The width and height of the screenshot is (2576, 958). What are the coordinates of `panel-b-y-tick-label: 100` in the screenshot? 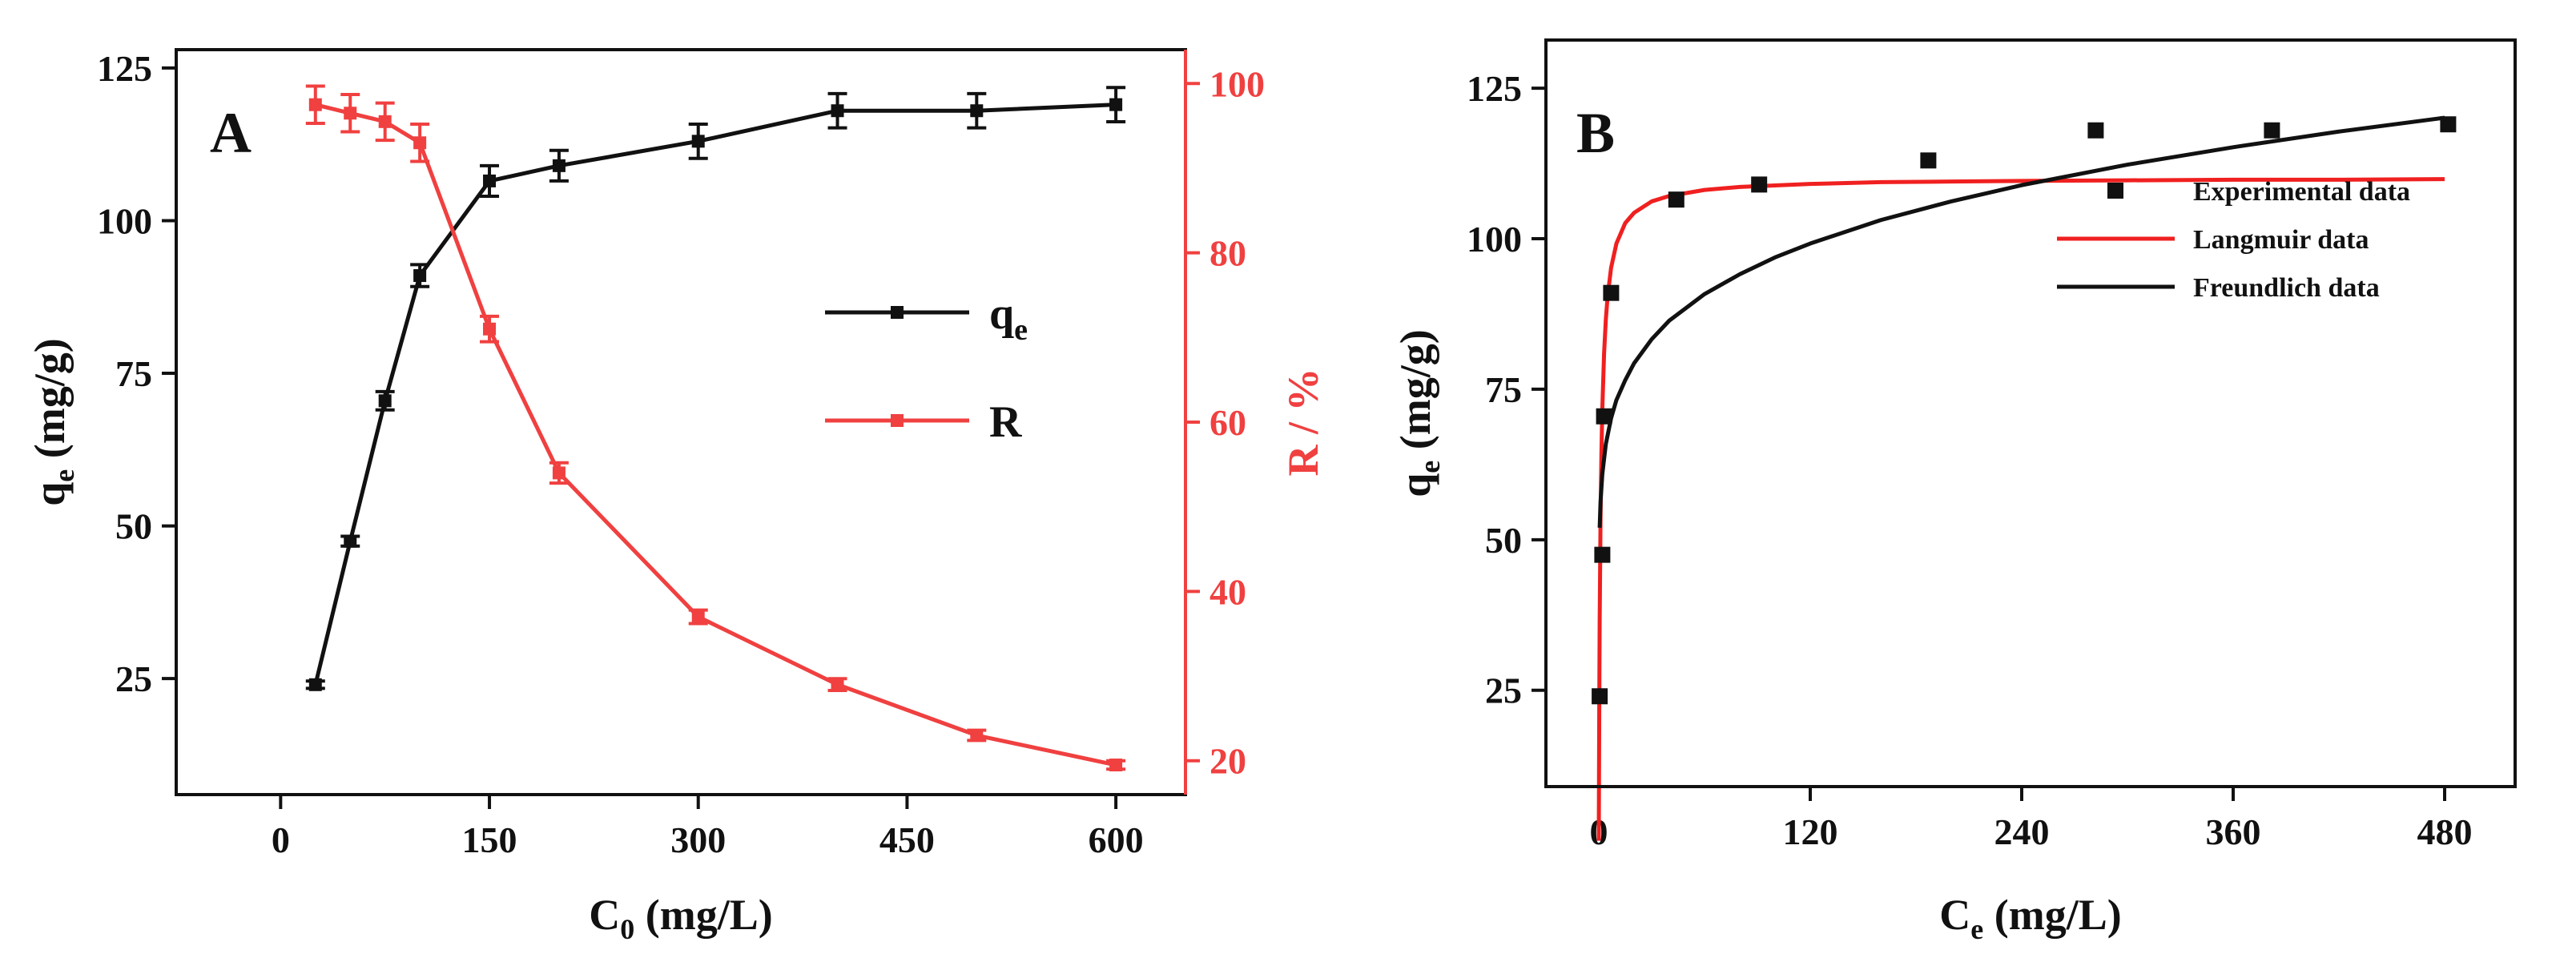 It's located at (1494, 239).